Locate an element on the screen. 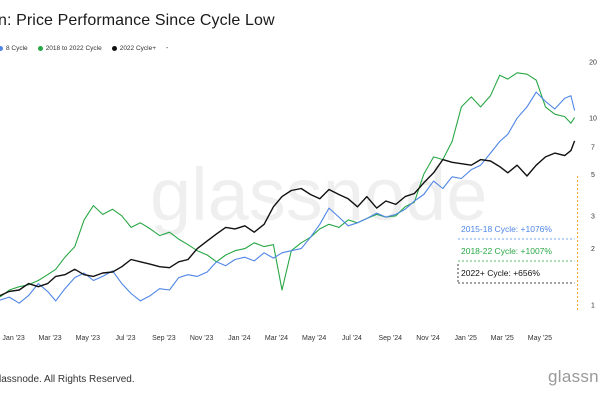 This screenshot has height=400, width=600. x-tick-label: Jan '23 is located at coordinates (13, 338).